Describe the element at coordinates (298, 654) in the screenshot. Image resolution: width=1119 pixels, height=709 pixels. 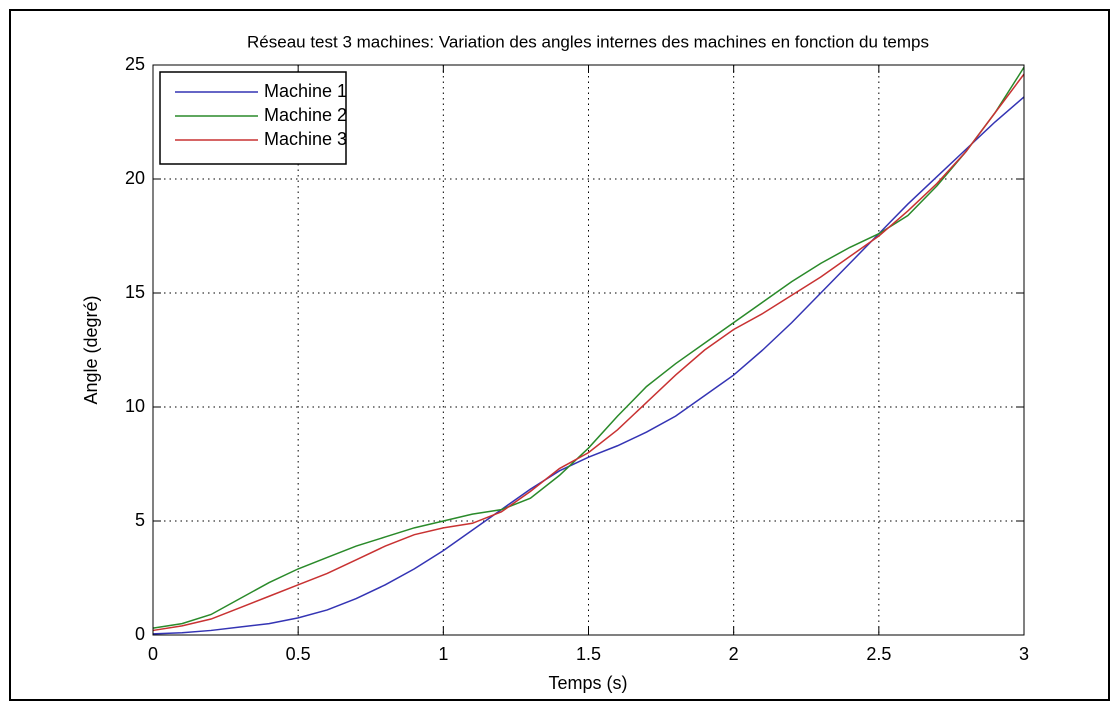
I see `x-tick-label: 0.5` at that location.